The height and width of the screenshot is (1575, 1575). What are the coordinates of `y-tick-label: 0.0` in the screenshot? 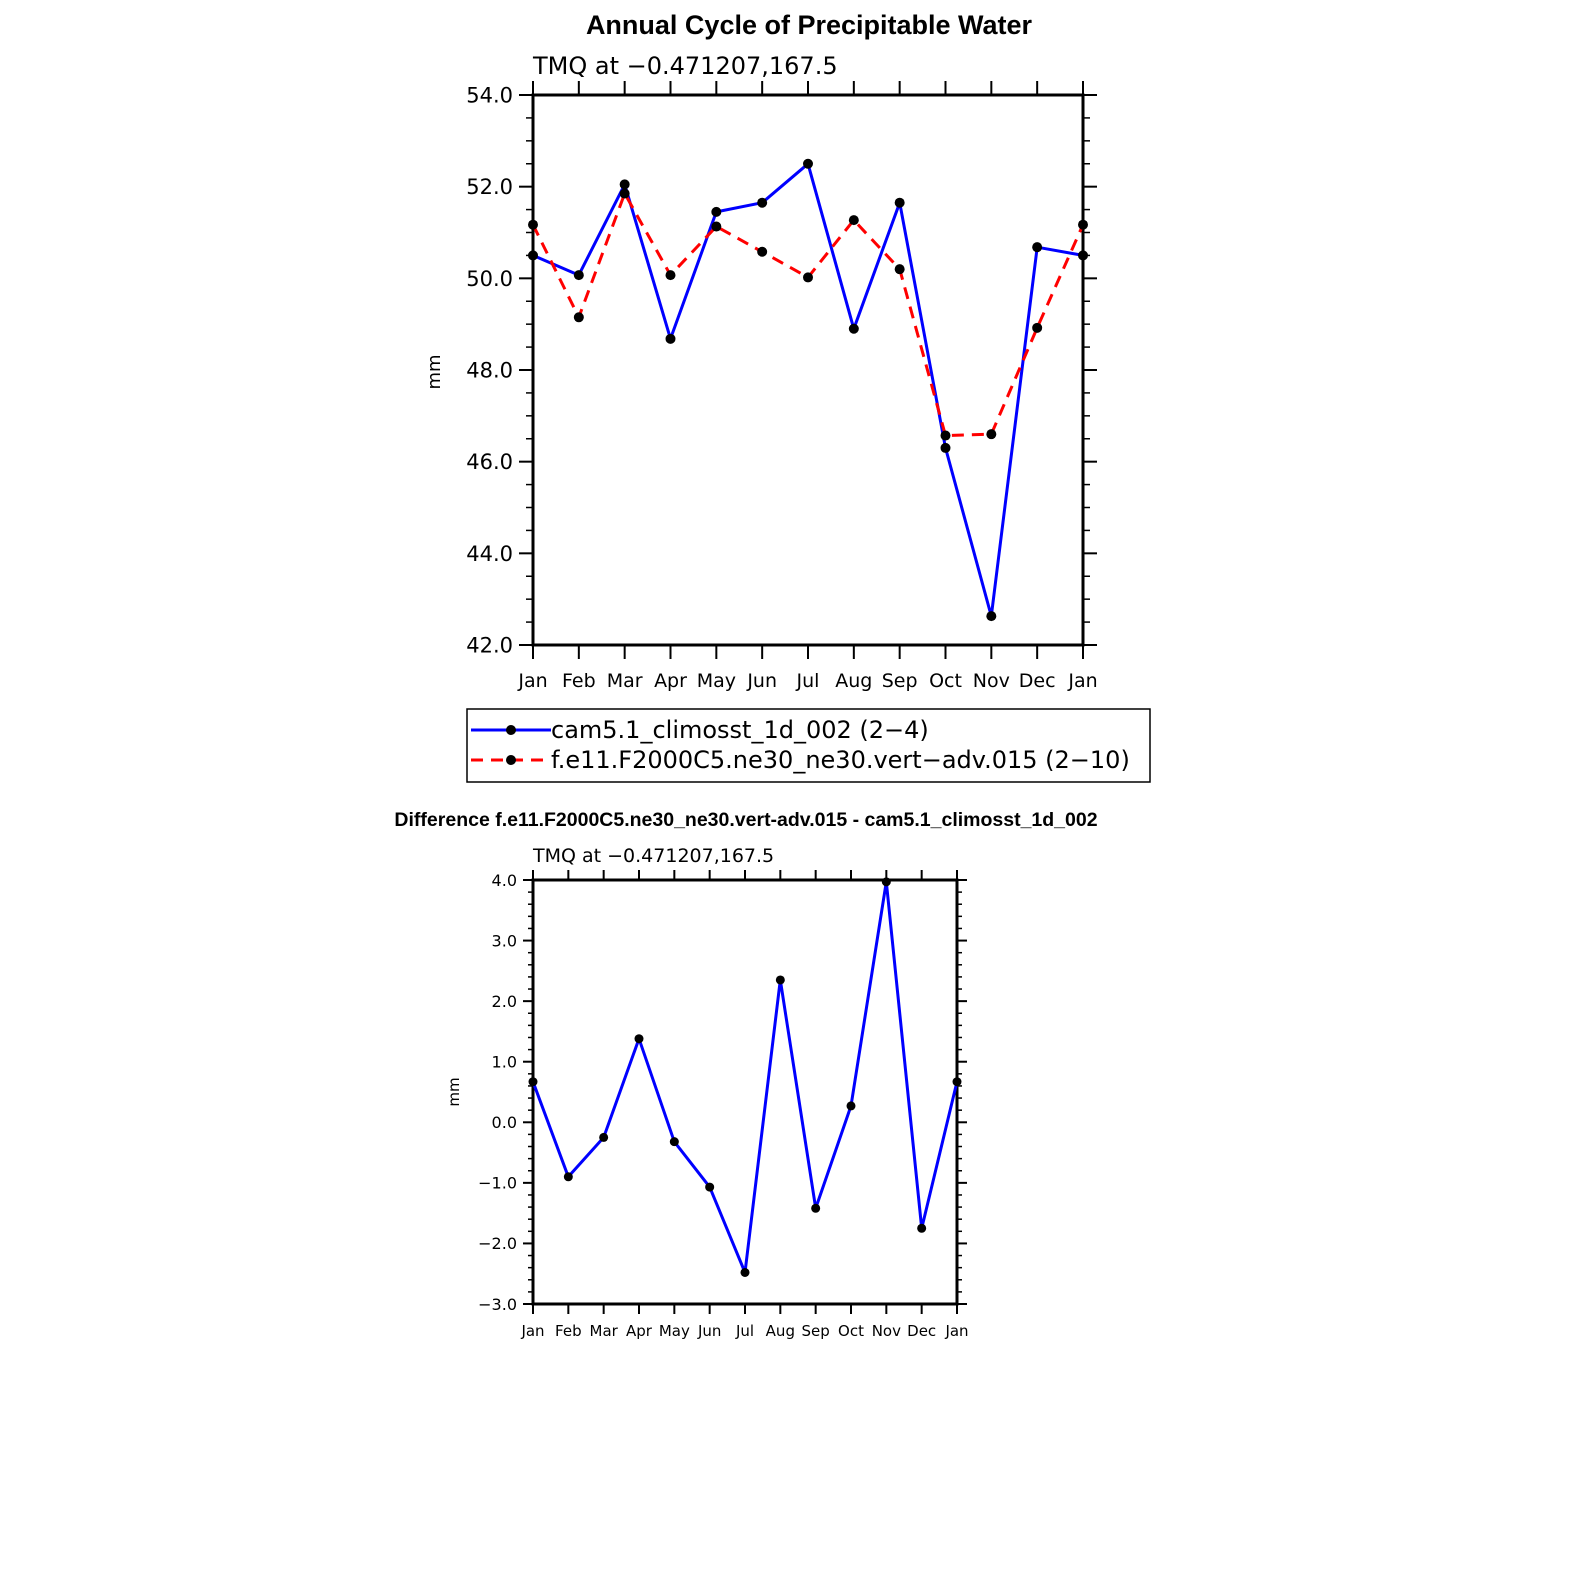 It's located at (504, 1122).